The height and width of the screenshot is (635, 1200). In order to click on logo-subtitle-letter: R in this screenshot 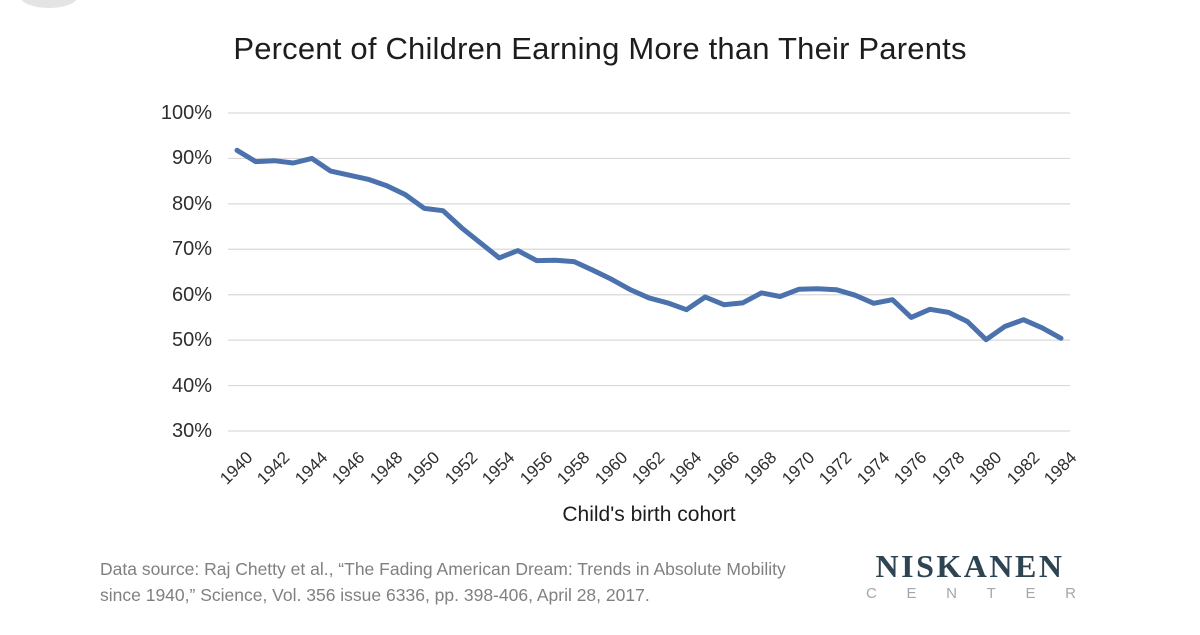, I will do `click(1070, 593)`.